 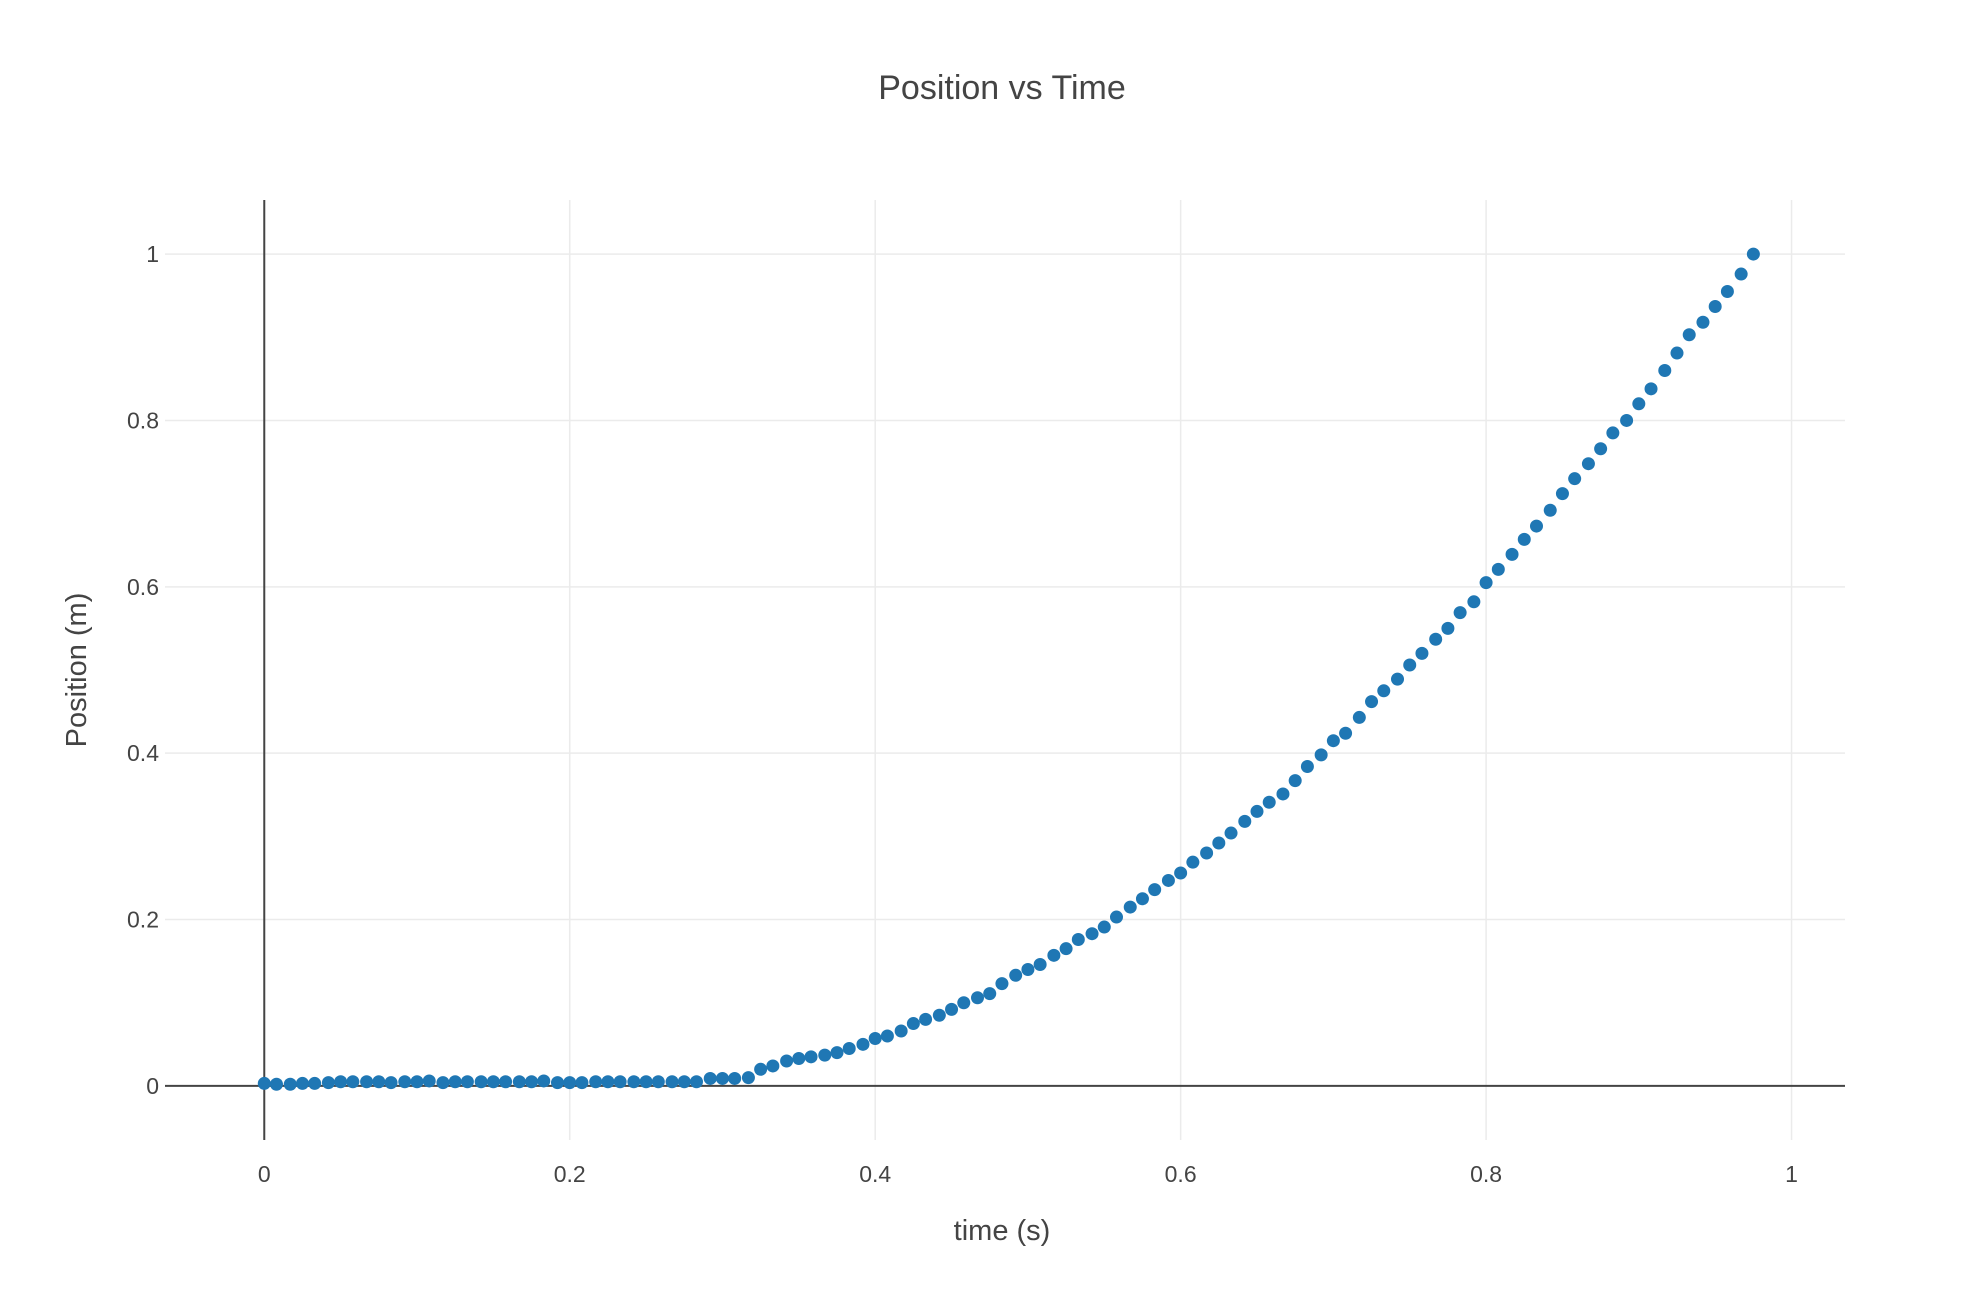 I want to click on x-tick-label: 0.2, so click(x=570, y=1174).